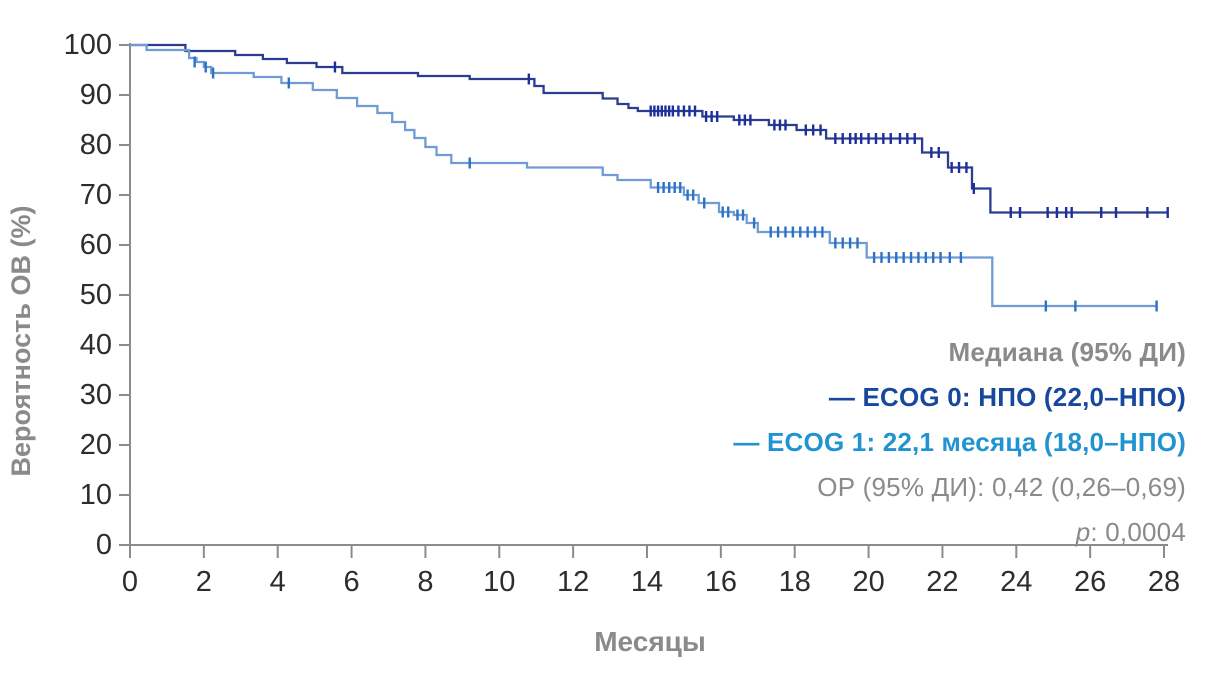 Image resolution: width=1232 pixels, height=696 pixels. I want to click on x-tick-label: 2, so click(204, 582).